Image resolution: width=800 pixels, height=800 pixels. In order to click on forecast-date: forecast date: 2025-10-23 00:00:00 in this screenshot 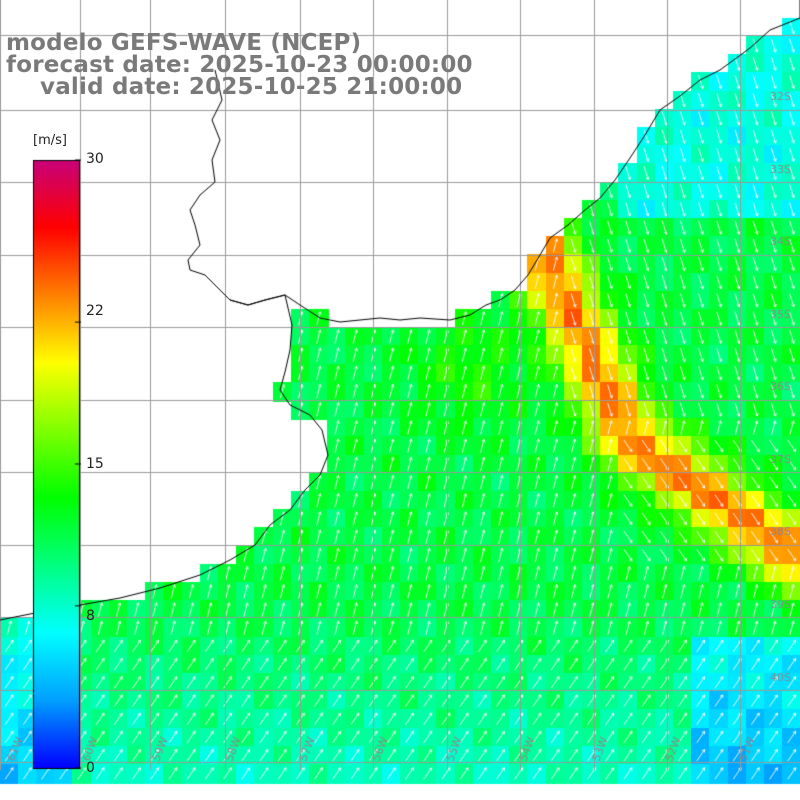, I will do `click(239, 65)`.